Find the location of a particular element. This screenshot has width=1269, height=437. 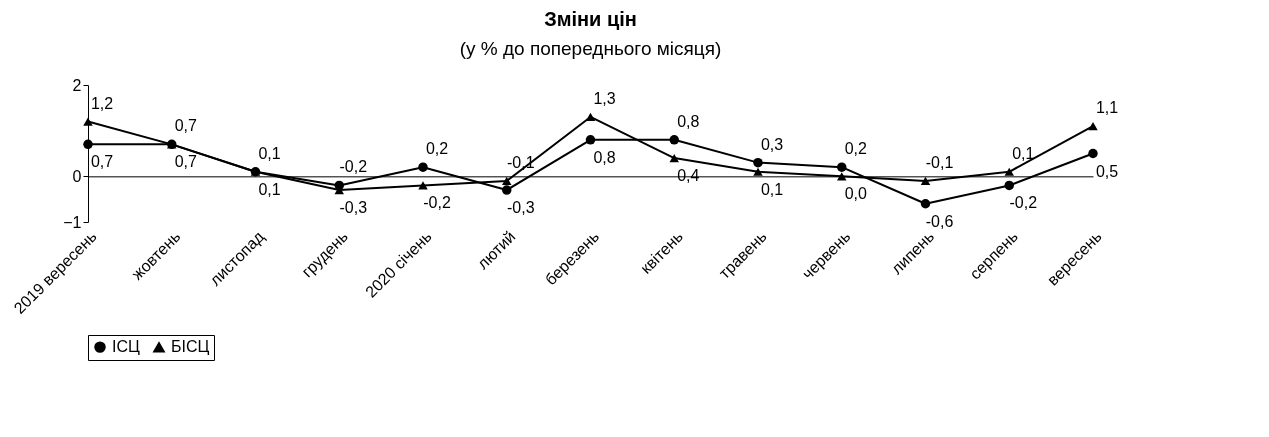

legend-label: ІСЦ is located at coordinates (126, 347).